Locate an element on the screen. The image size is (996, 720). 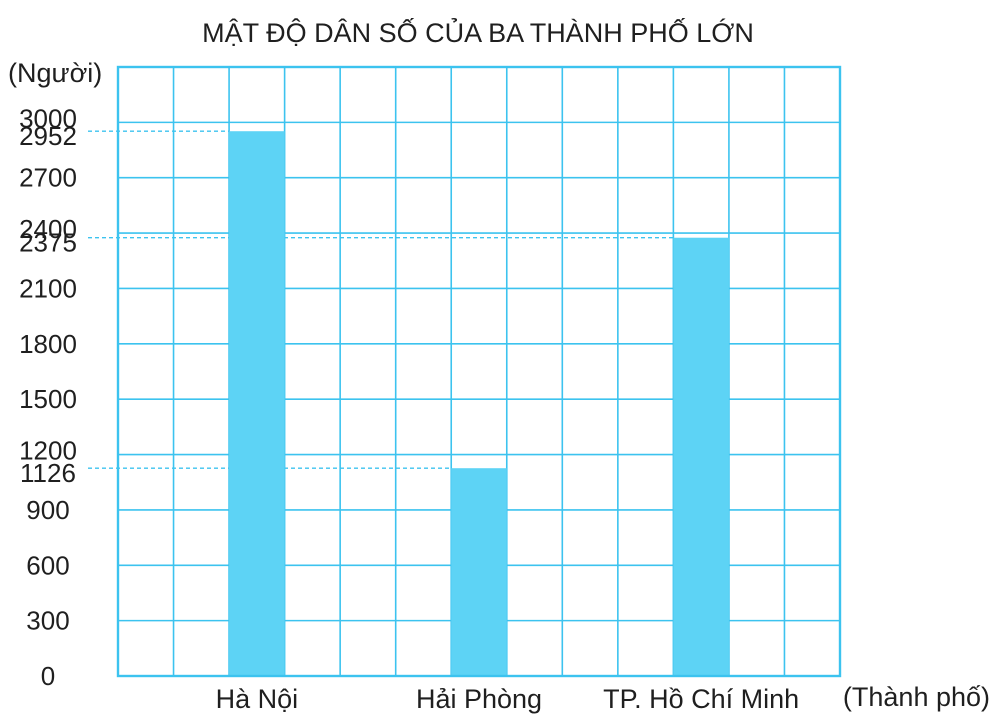
x-tick-label: Hà Nội is located at coordinates (257, 699).